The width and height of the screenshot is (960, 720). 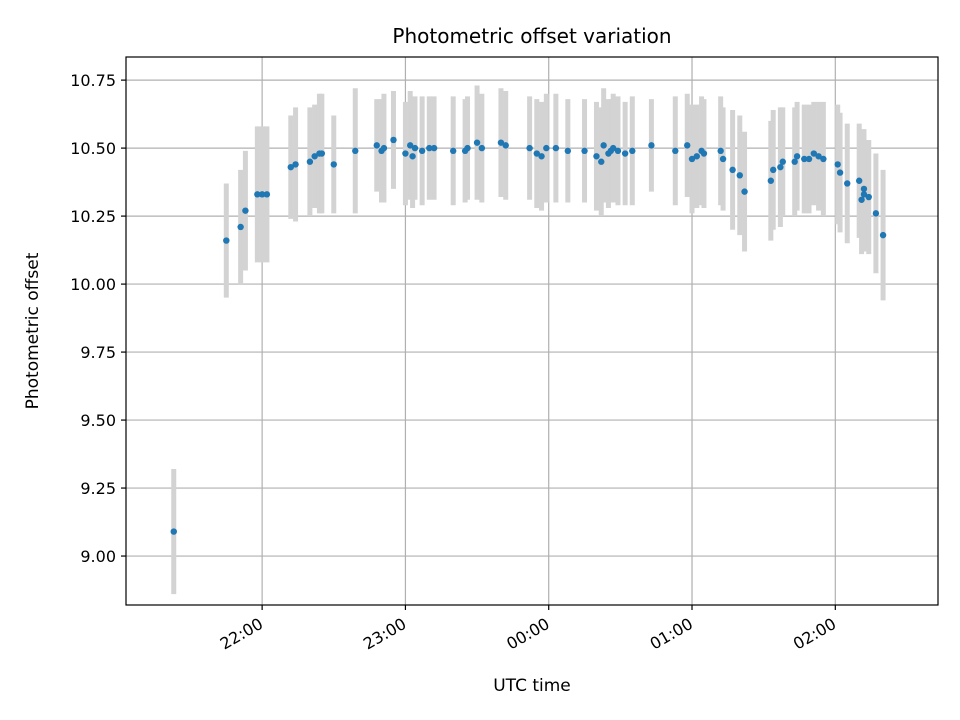 What do you see at coordinates (98, 352) in the screenshot?
I see `y-tick-label: 9.75` at bounding box center [98, 352].